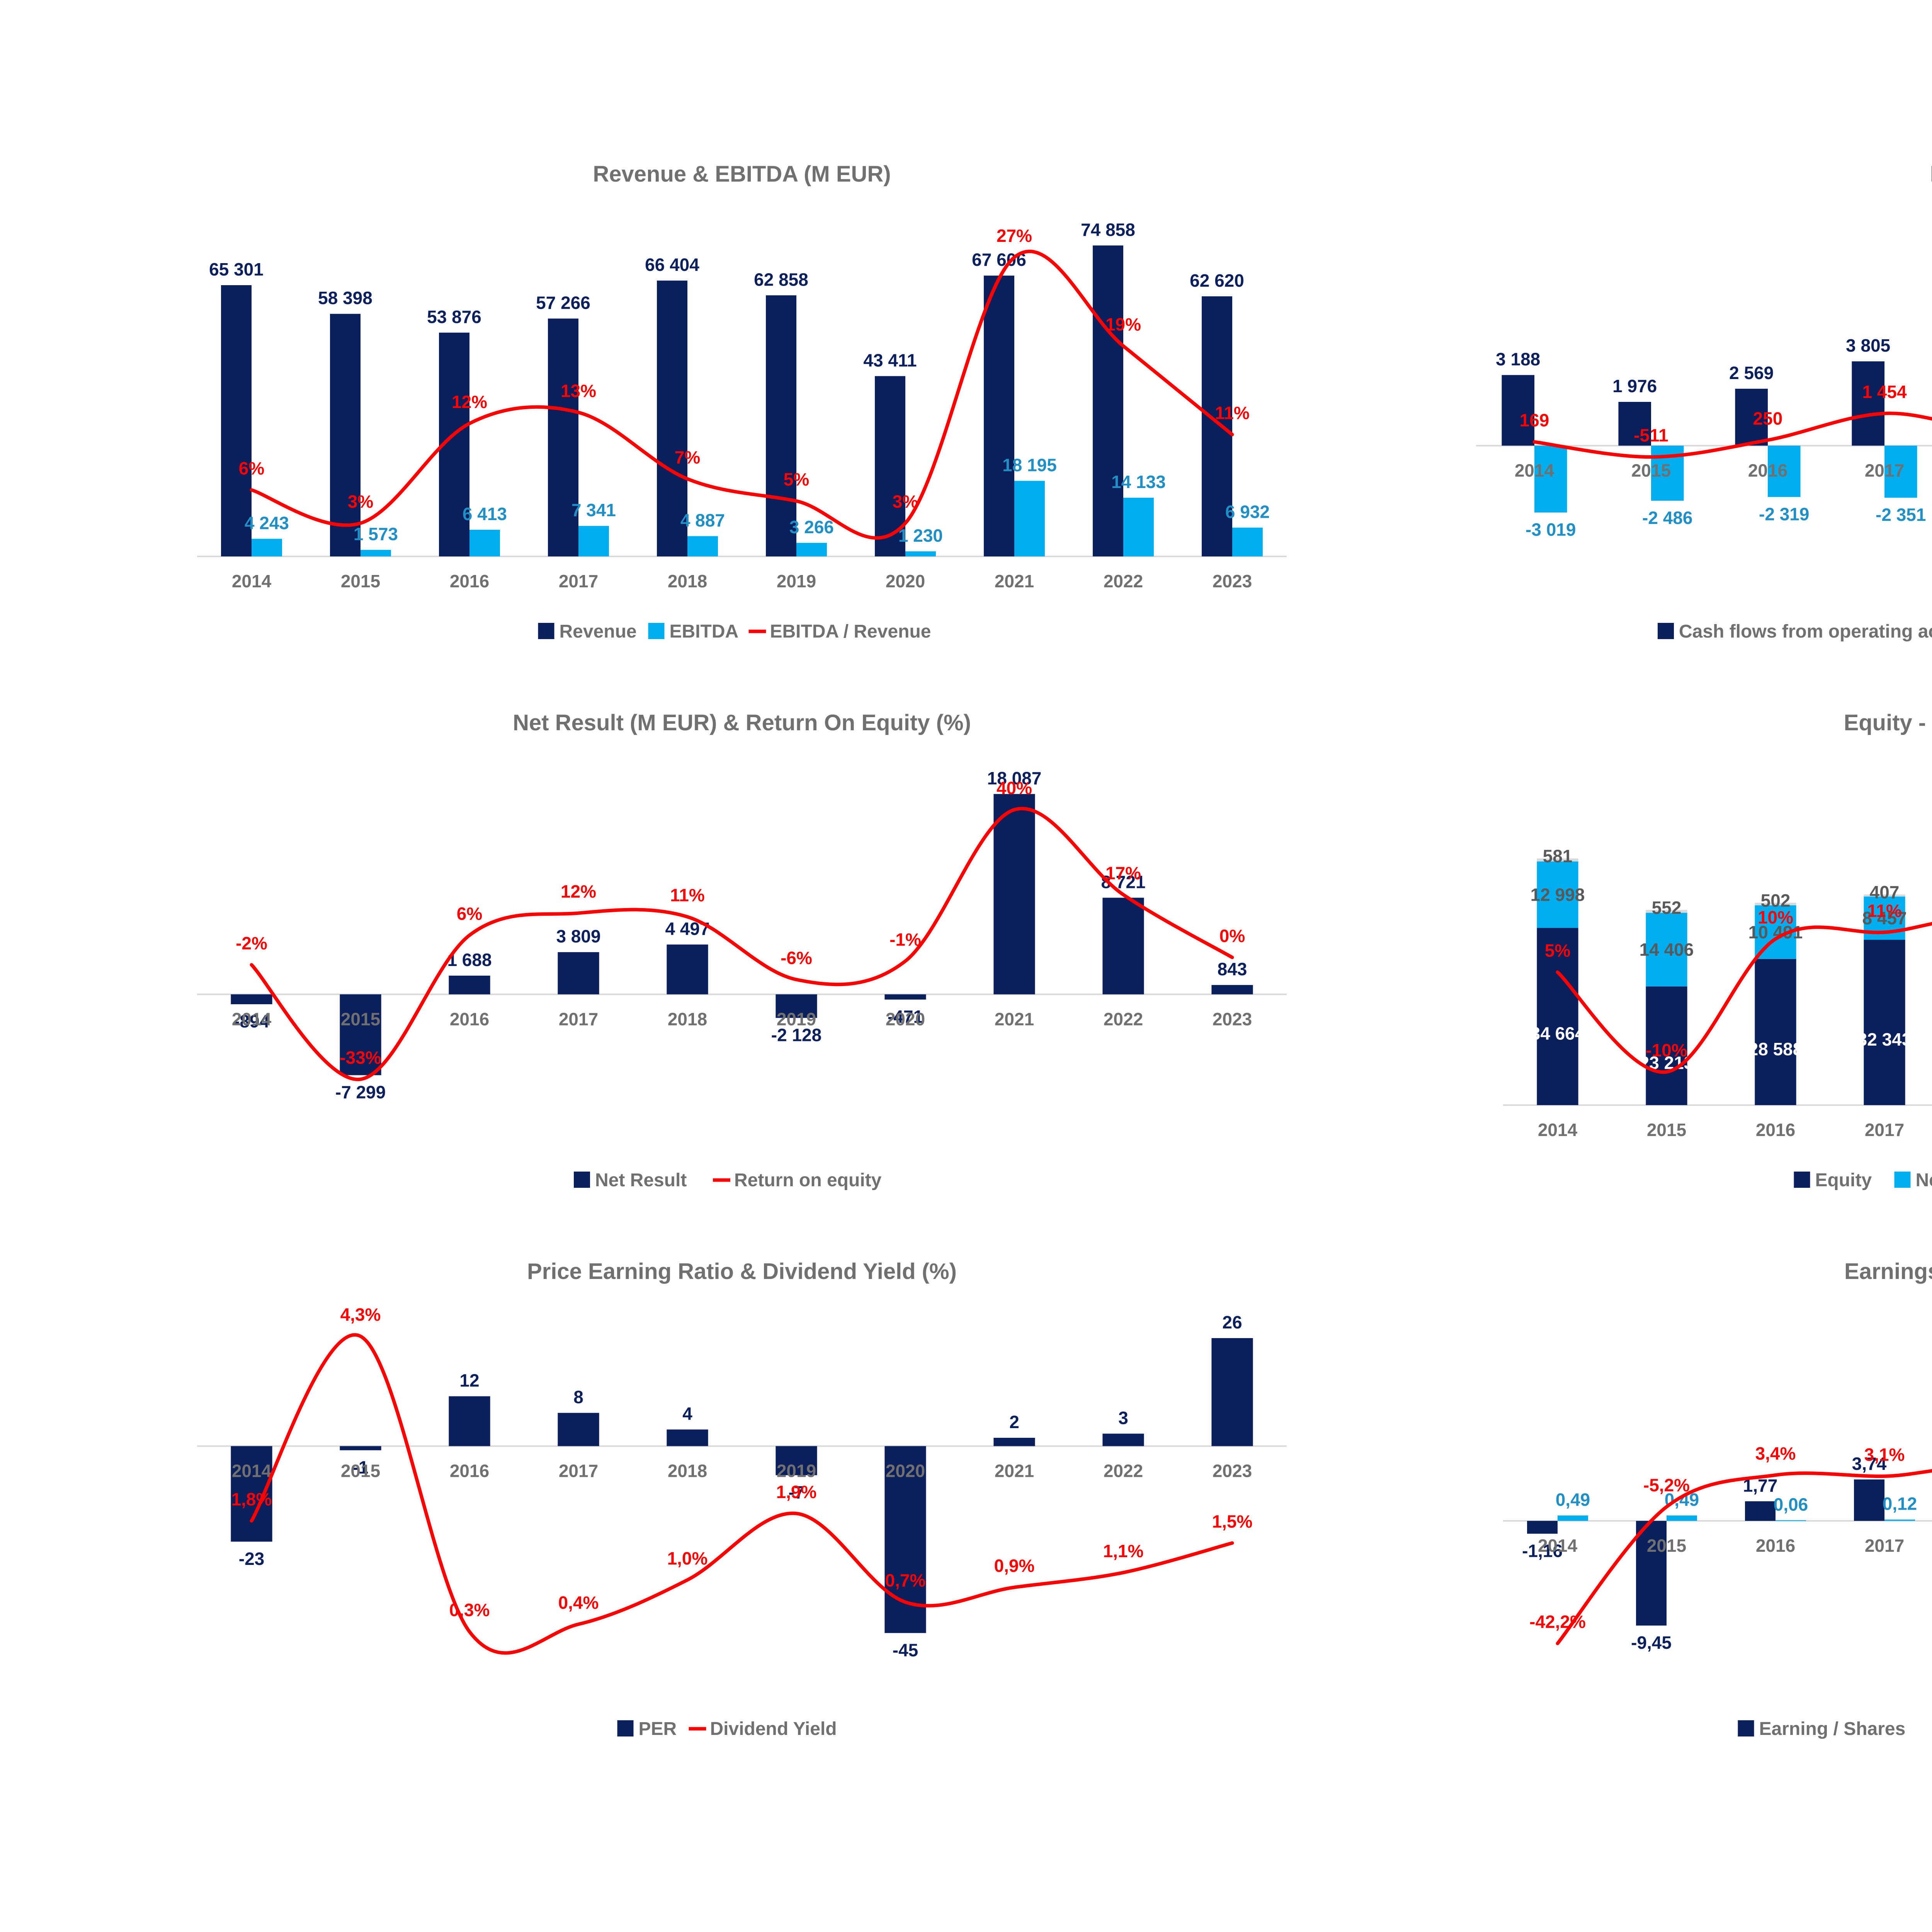  Describe the element at coordinates (252, 943) in the screenshot. I see `data-label-return-on-equity-2014: -2%` at that location.